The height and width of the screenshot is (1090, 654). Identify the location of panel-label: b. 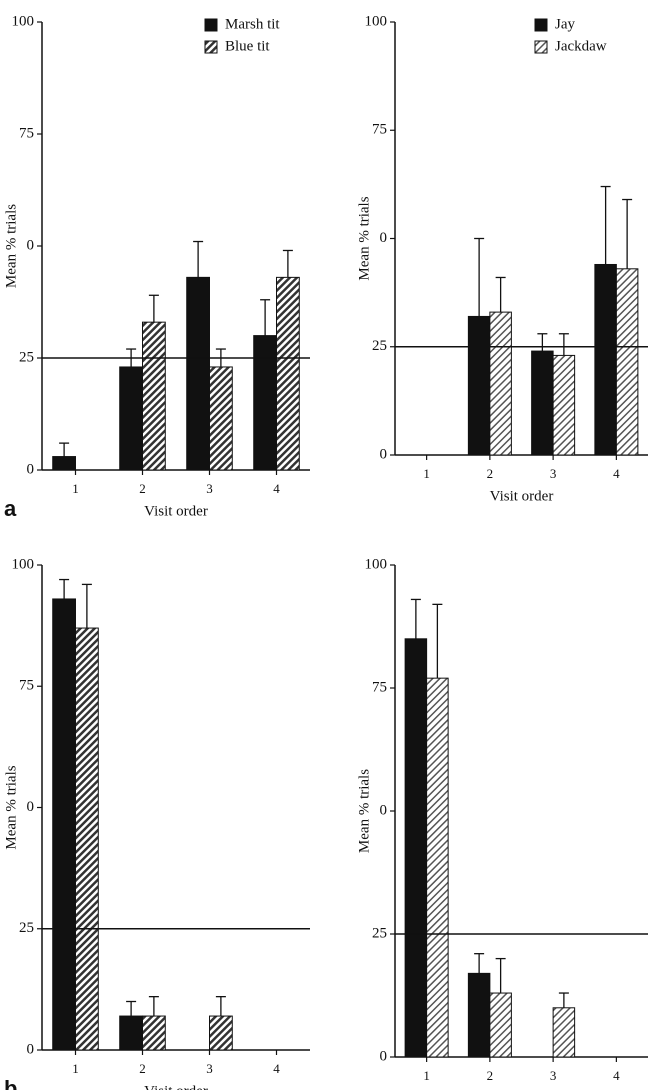
(10, 1083).